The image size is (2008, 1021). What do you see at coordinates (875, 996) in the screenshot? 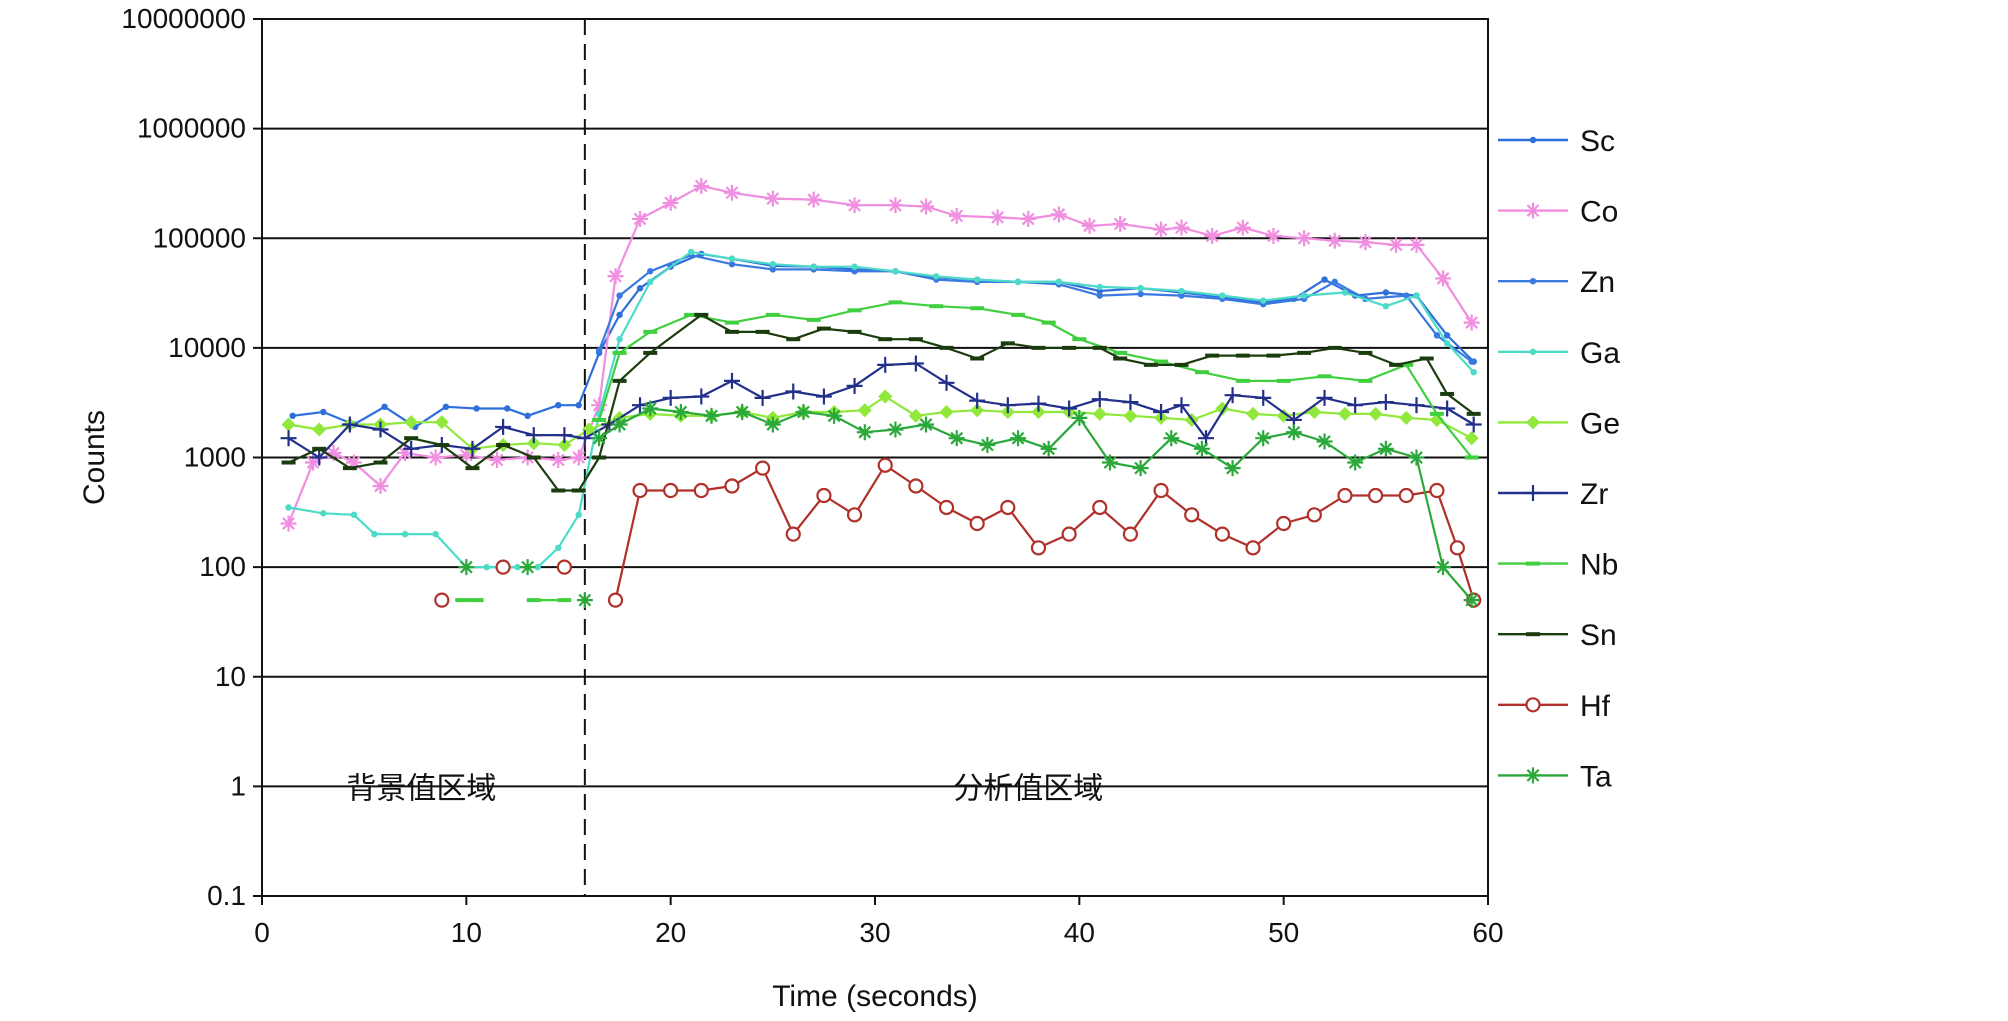
I see `x-axis-title: Time (seconds)` at bounding box center [875, 996].